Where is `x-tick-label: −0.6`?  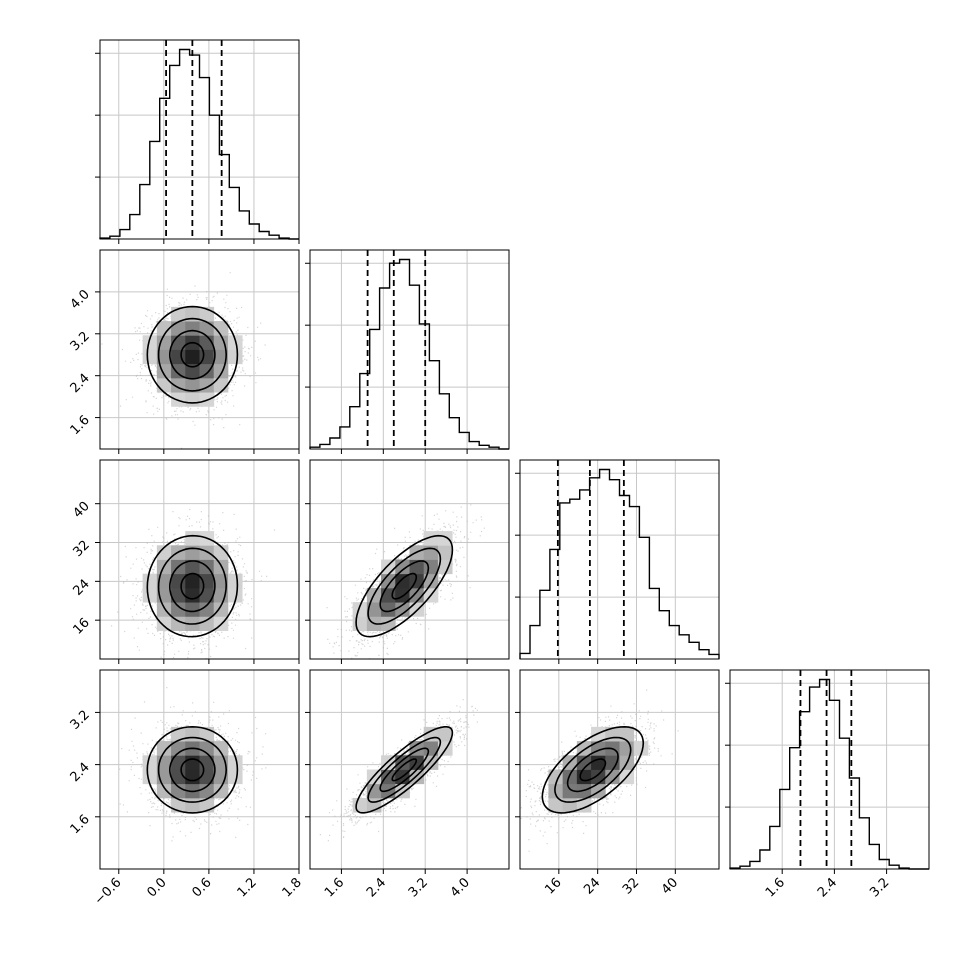
x-tick-label: −0.6 is located at coordinates (108, 891).